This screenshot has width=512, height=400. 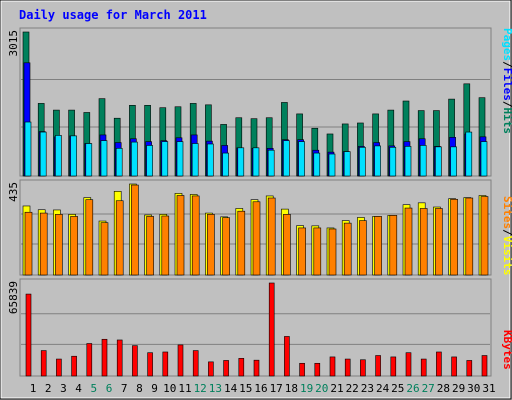 I want to click on x-tick-label: 4, so click(x=78, y=388).